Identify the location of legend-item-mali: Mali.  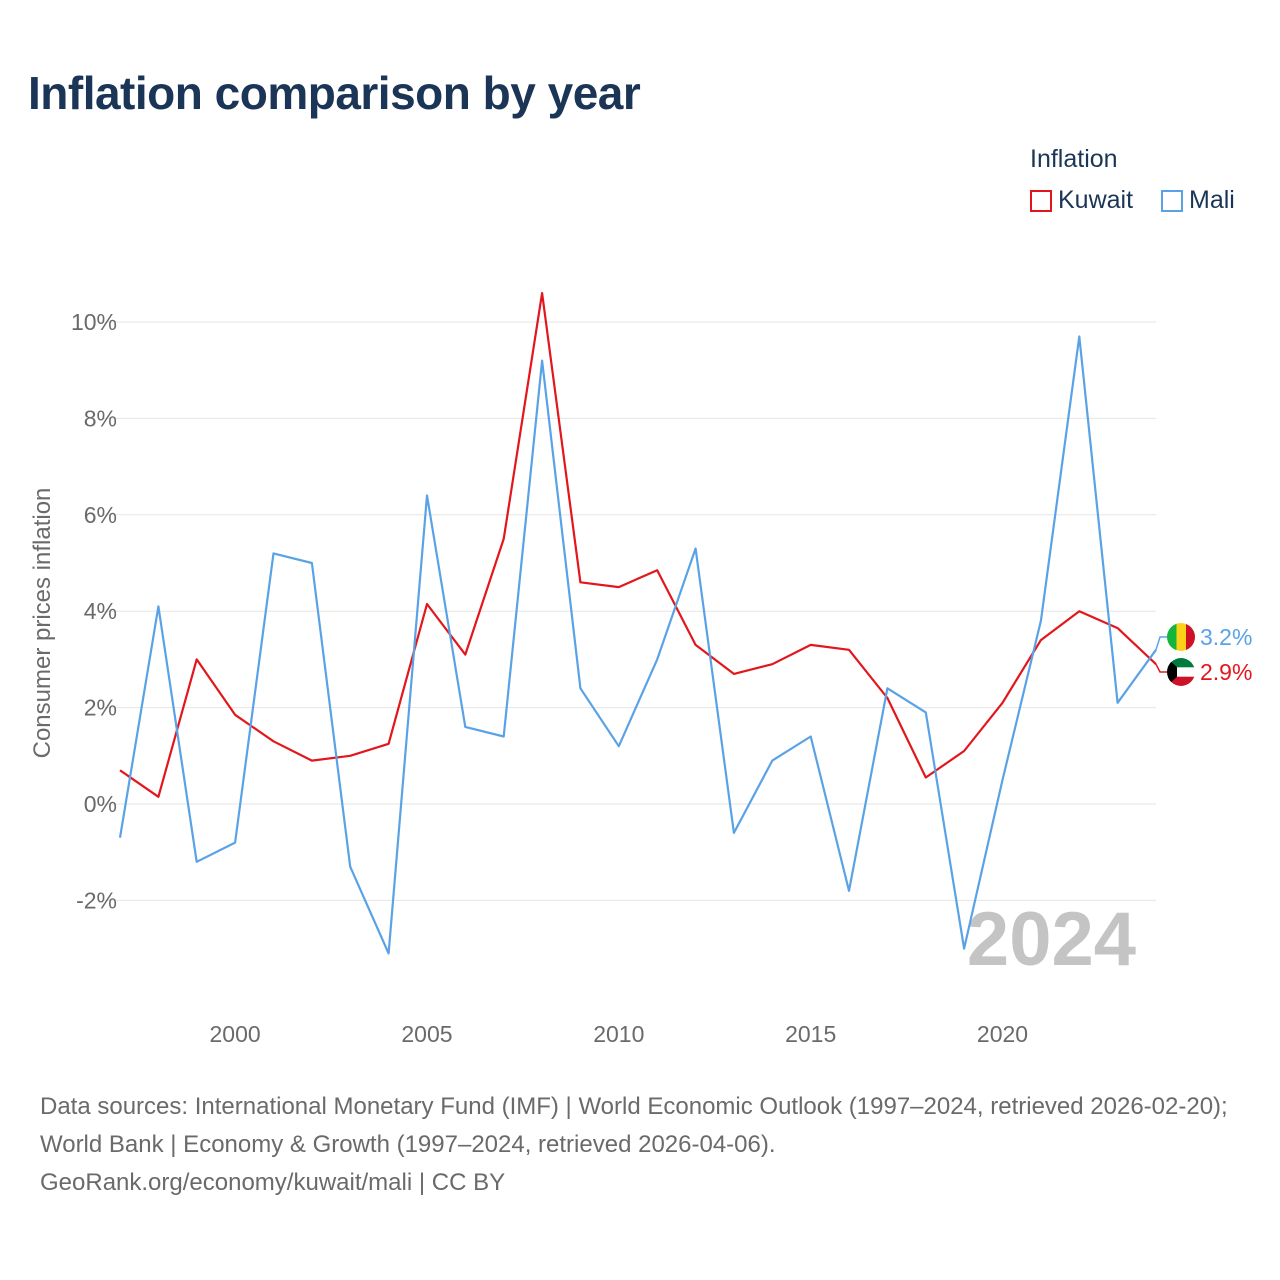
(1198, 200).